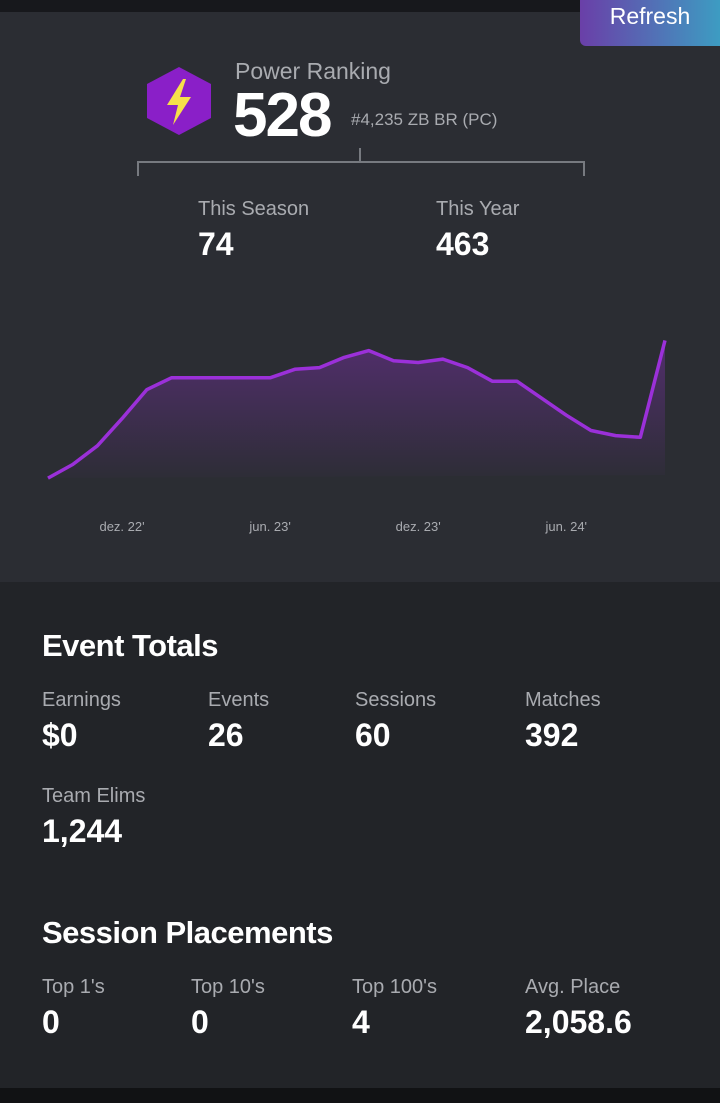 This screenshot has width=720, height=1103. I want to click on rank-icon, so click(179, 101).